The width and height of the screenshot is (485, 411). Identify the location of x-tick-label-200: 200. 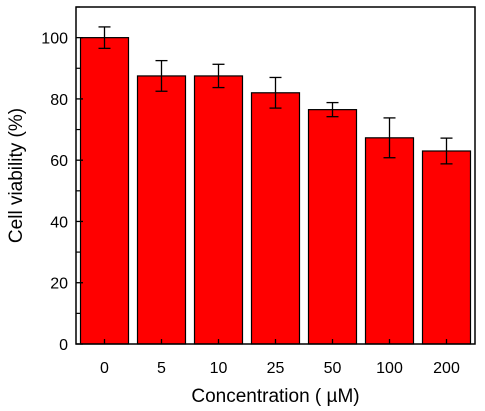
(446, 368).